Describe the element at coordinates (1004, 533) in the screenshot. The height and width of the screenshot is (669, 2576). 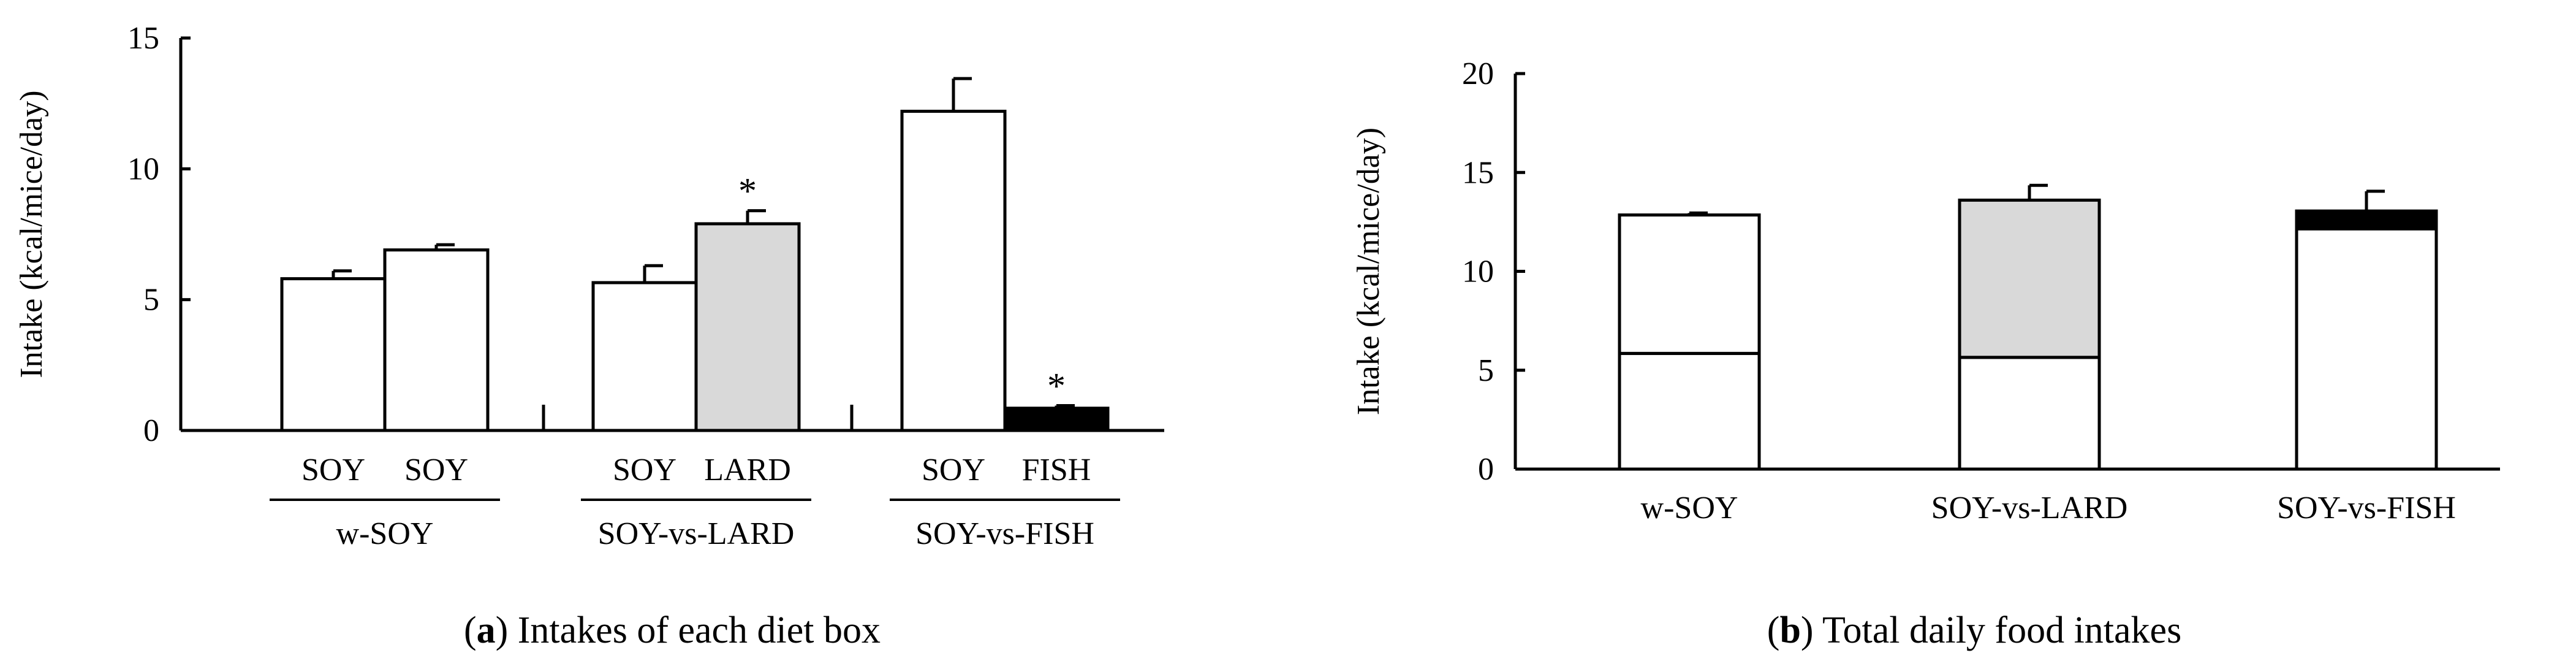
I see `group-label: SOY-vs-FISH` at that location.